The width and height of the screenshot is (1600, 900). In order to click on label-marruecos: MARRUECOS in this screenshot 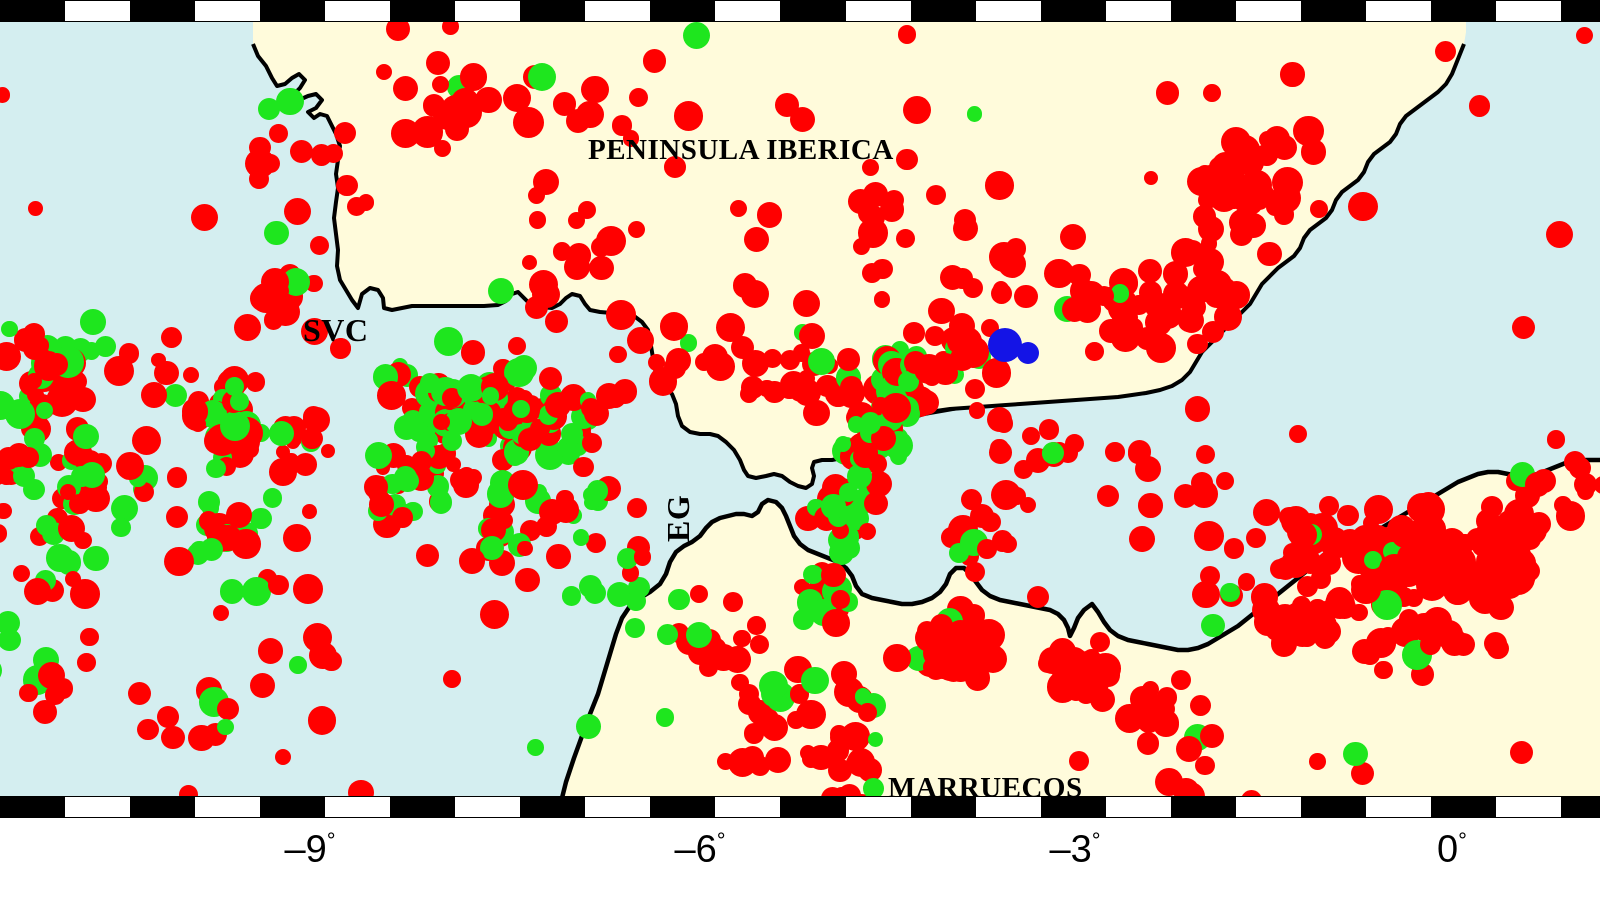, I will do `click(985, 784)`.